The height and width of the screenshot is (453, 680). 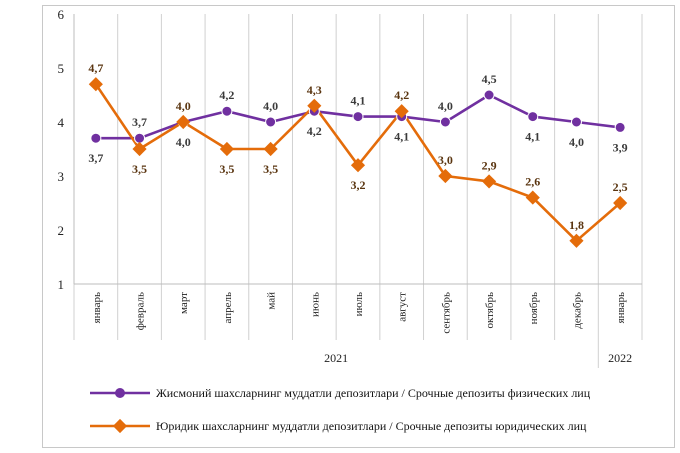 What do you see at coordinates (403, 307) in the screenshot?
I see `x-tick-label: август` at bounding box center [403, 307].